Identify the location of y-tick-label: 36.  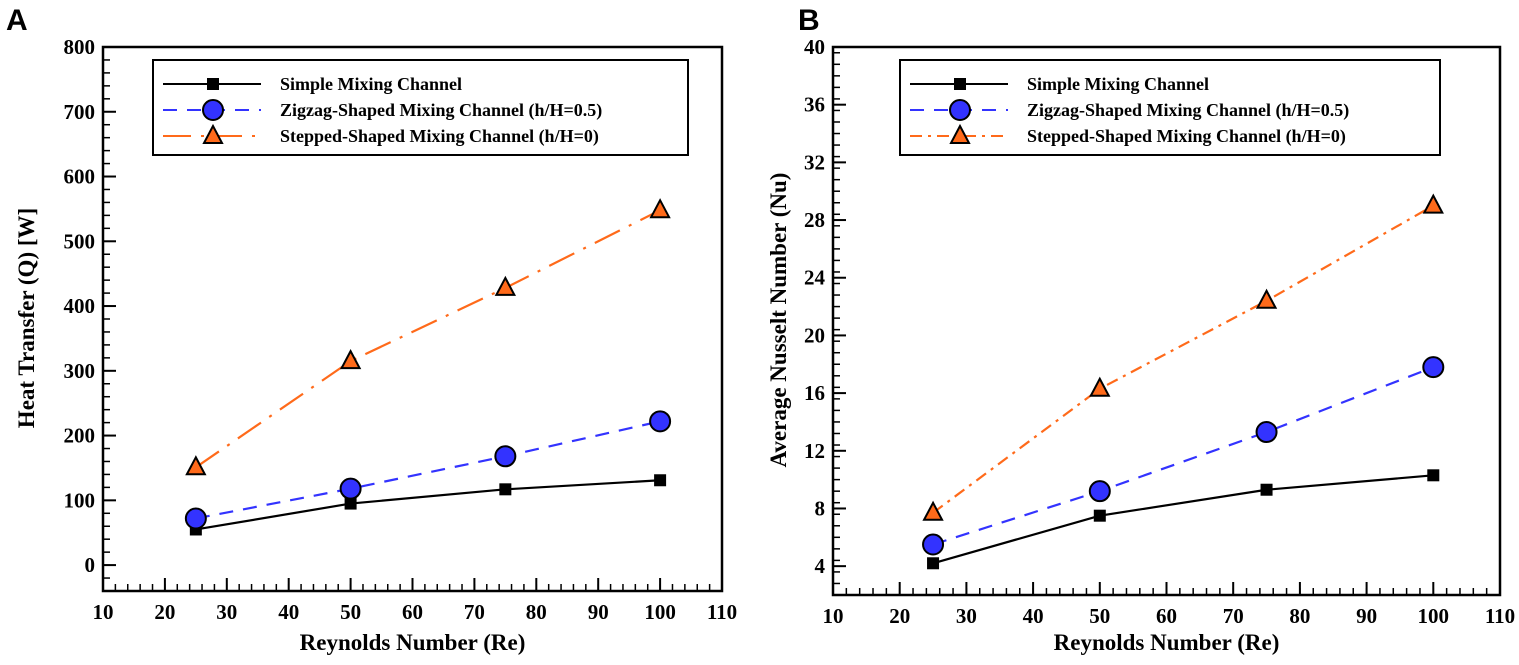
(814, 105).